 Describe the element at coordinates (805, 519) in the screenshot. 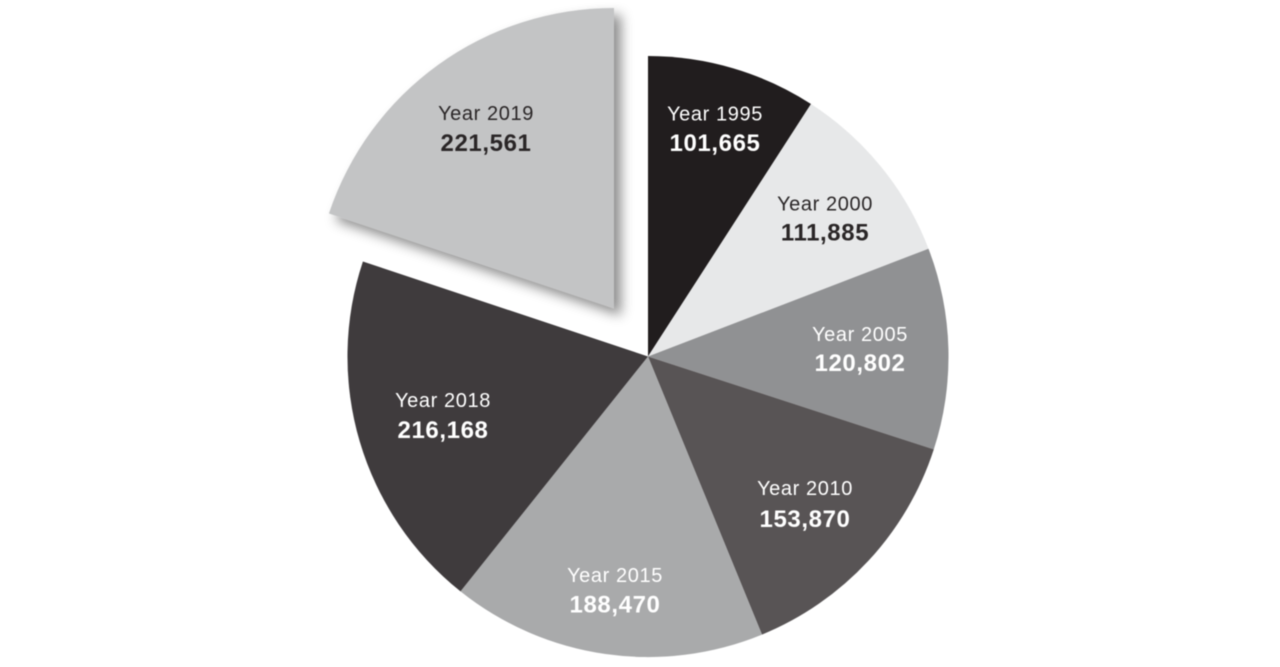

I see `svg-text: 153,870` at that location.